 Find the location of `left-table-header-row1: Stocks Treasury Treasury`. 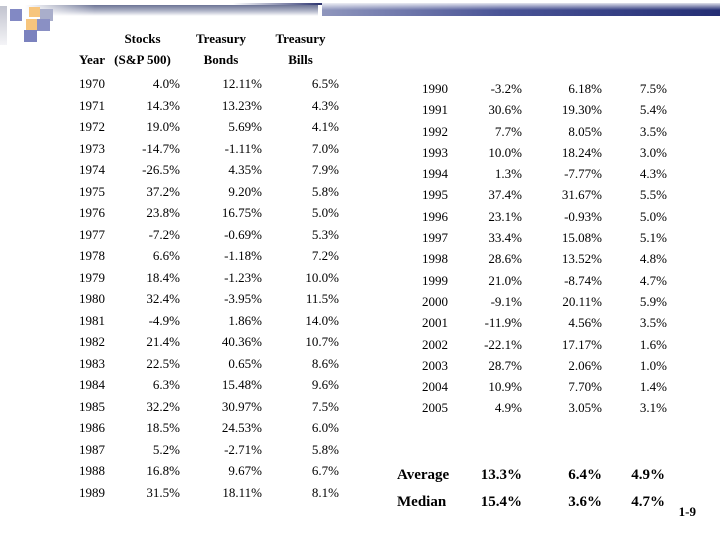

left-table-header-row1: Stocks Treasury Treasury is located at coordinates (199, 39).